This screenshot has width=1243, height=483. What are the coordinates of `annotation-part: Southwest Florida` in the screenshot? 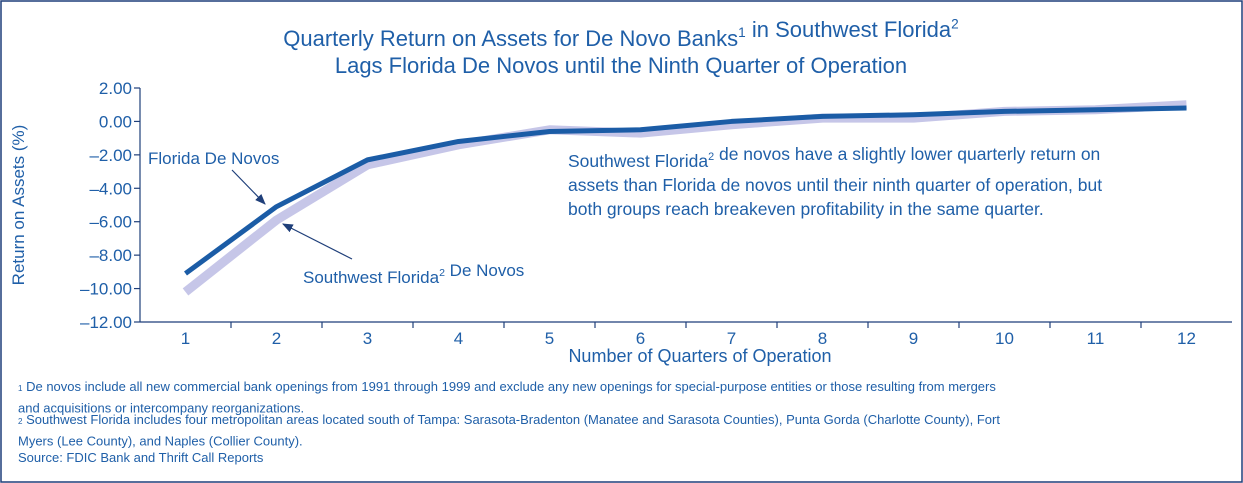 It's located at (638, 161).